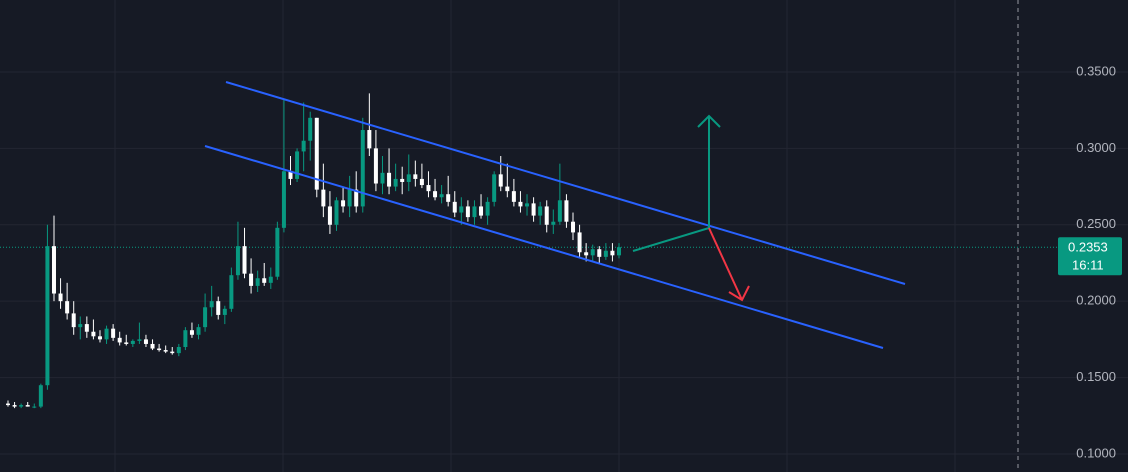 This screenshot has width=1128, height=472. Describe the element at coordinates (739, 293) in the screenshot. I see `down-arrow-head` at that location.